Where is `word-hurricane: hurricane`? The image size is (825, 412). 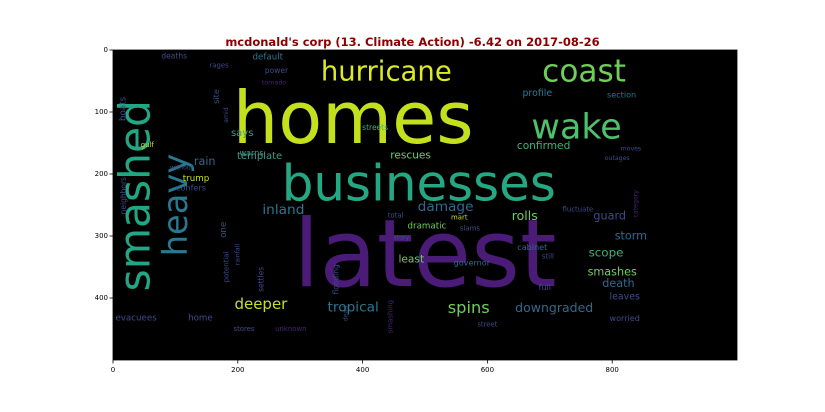
word-hurricane: hurricane is located at coordinates (386, 72).